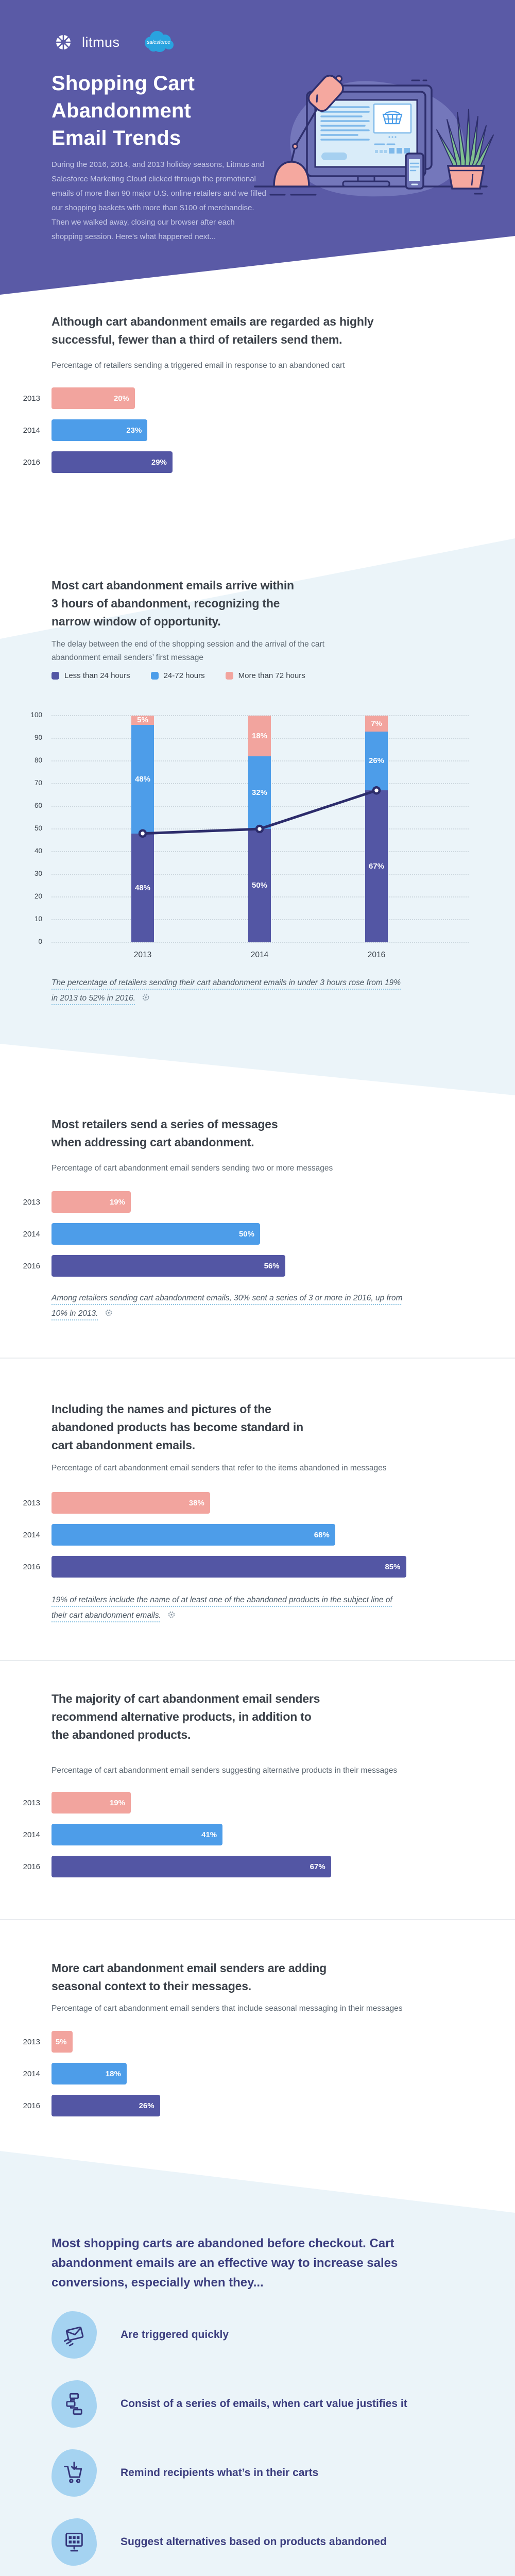 Image resolution: width=515 pixels, height=2576 pixels. I want to click on bar: 18%, so click(89, 2073).